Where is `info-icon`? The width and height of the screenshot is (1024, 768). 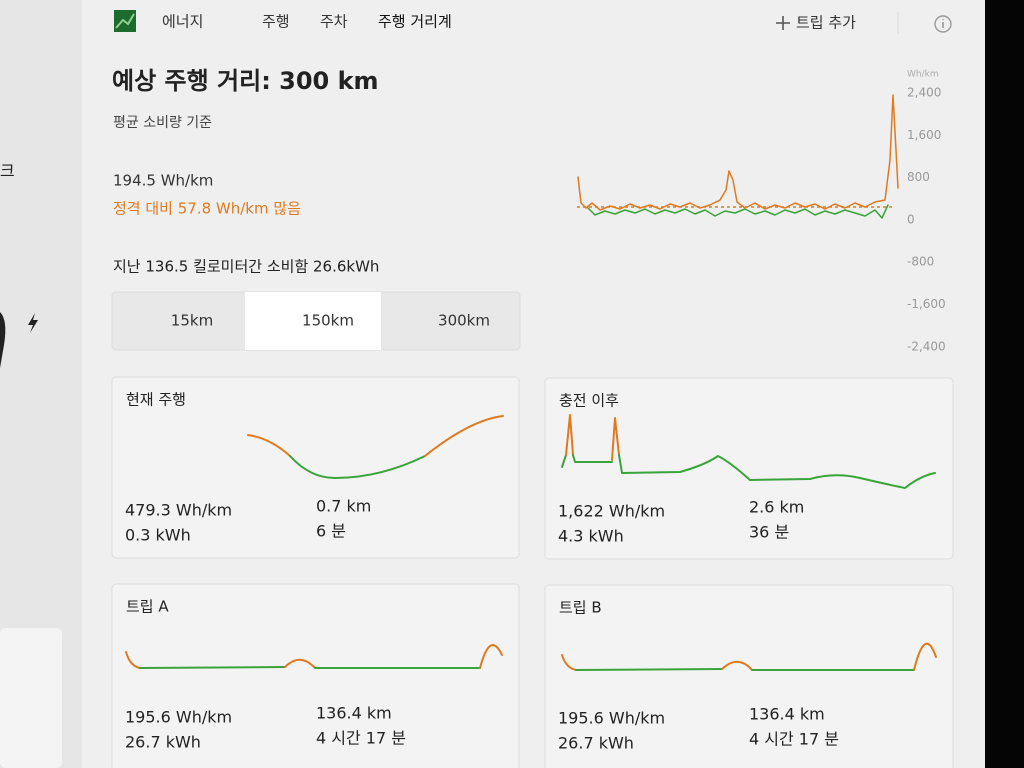
info-icon is located at coordinates (943, 24).